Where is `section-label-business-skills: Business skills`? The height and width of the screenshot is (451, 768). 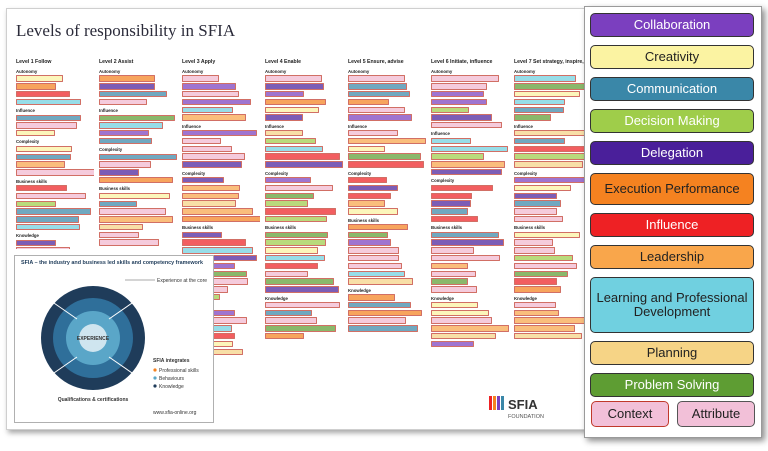
section-label-business-skills: Business skills is located at coordinates (115, 189).